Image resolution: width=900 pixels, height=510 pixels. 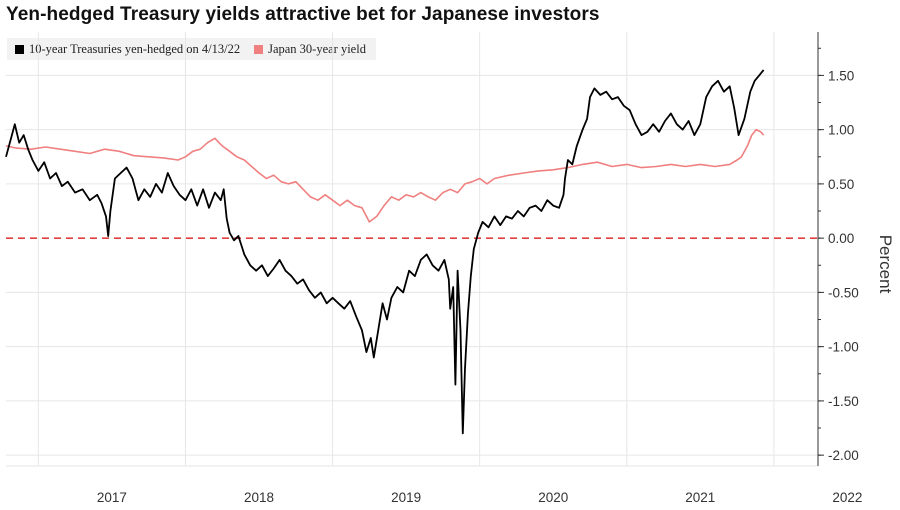 What do you see at coordinates (843, 455) in the screenshot?
I see `y-tick-label: -2.00` at bounding box center [843, 455].